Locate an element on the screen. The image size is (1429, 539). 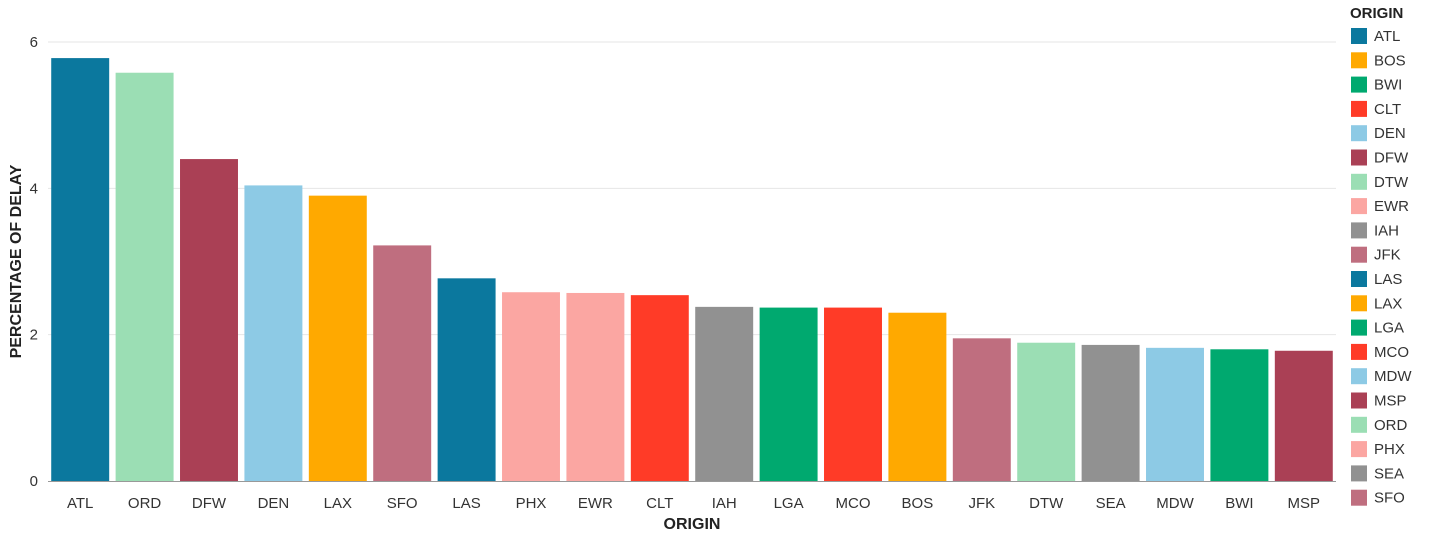
bar-dtw is located at coordinates (1046, 411).